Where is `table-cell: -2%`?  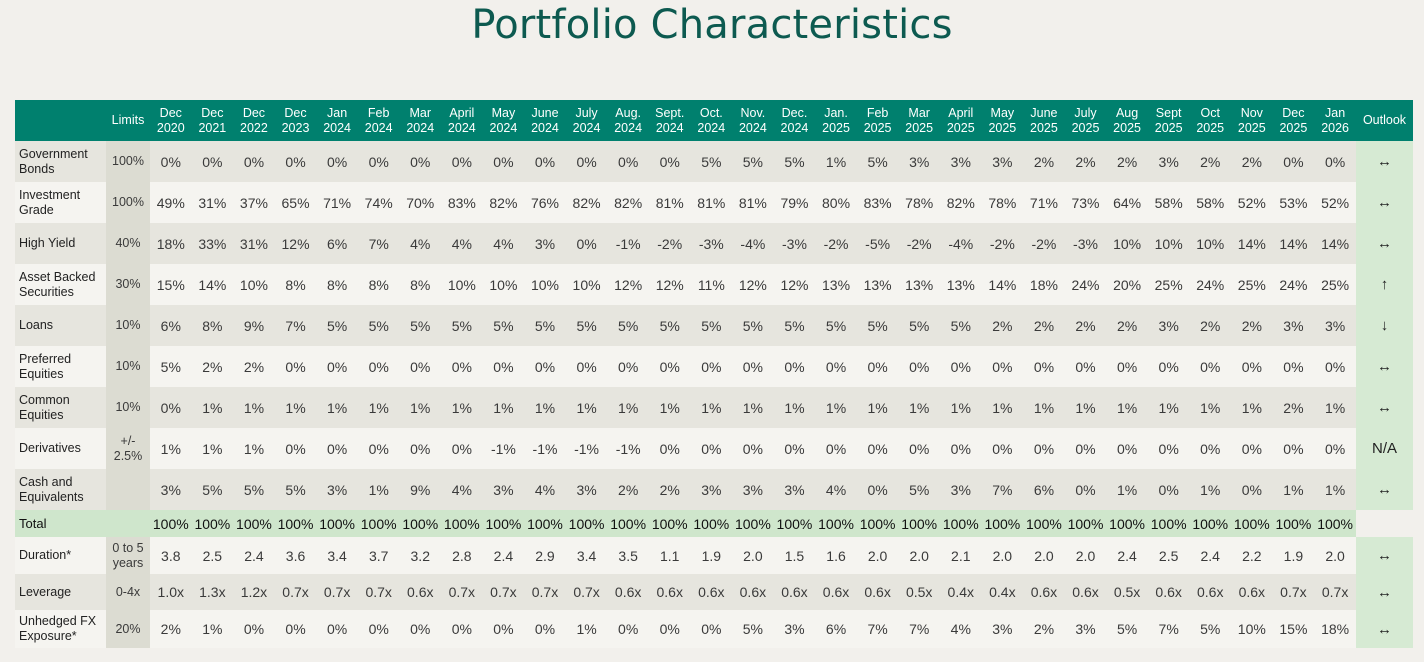
table-cell: -2% is located at coordinates (1002, 243).